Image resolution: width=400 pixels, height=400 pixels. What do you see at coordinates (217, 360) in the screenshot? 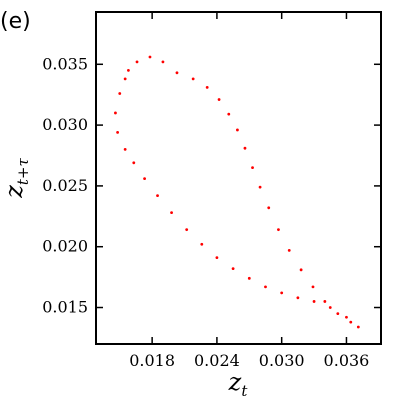
I see `x-tick-label: 0.024` at bounding box center [217, 360].